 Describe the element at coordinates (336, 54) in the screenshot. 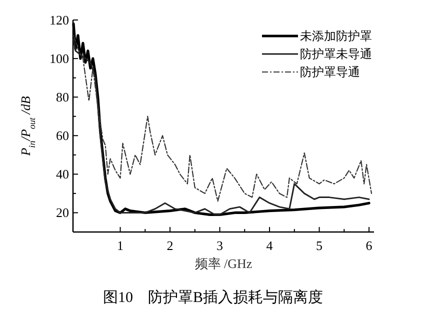

I see `legend-label: 防护罩未导通` at that location.